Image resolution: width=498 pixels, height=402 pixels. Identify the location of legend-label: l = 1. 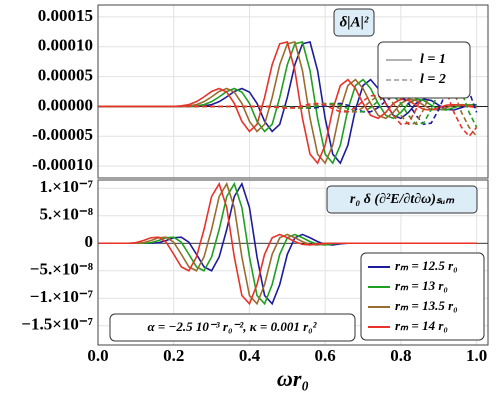
(433, 59).